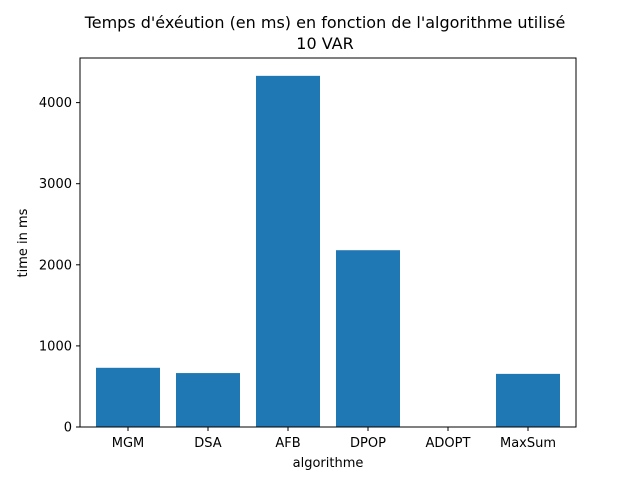 This screenshot has height=480, width=640. Describe the element at coordinates (208, 443) in the screenshot. I see `x-tick-label-dsa: DSA` at that location.